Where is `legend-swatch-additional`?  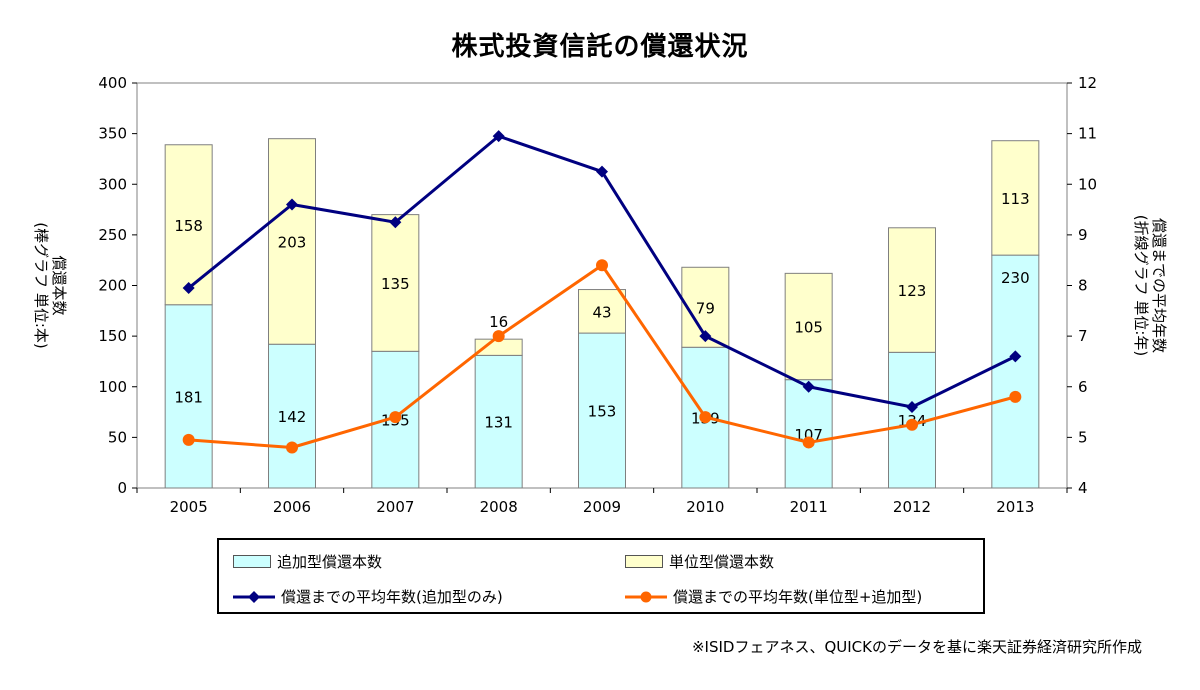 legend-swatch-additional is located at coordinates (252, 561).